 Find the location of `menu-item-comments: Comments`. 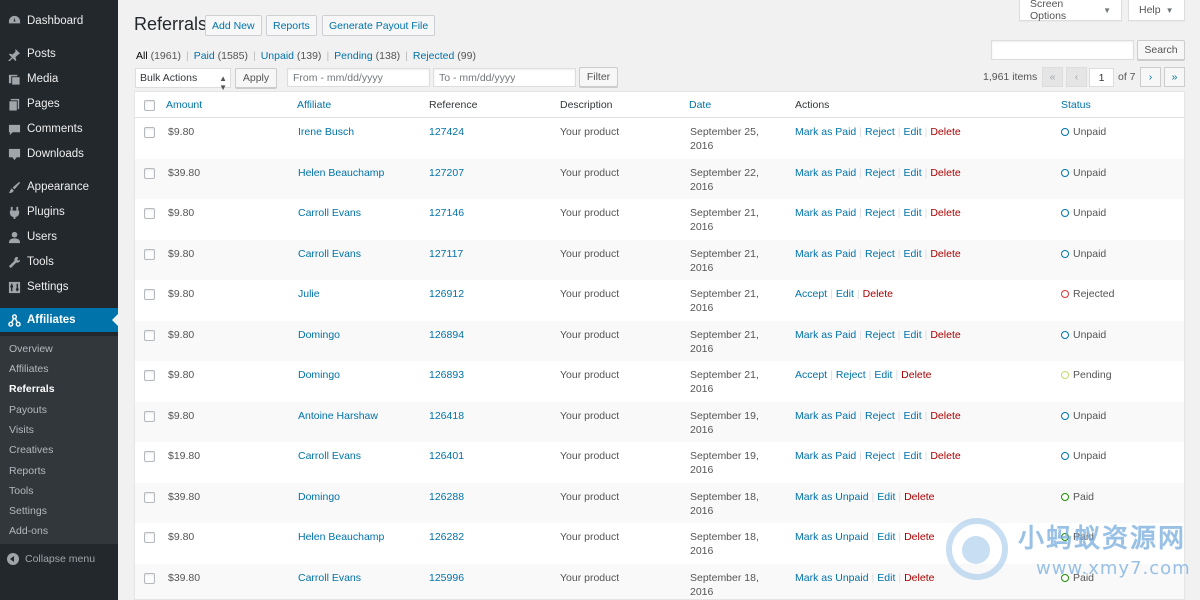

menu-item-comments: Comments is located at coordinates (59, 129).